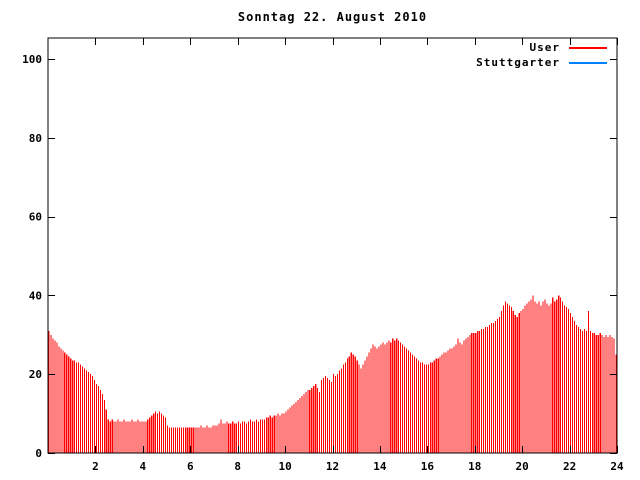  What do you see at coordinates (95, 466) in the screenshot?
I see `svg-text: 2` at bounding box center [95, 466].